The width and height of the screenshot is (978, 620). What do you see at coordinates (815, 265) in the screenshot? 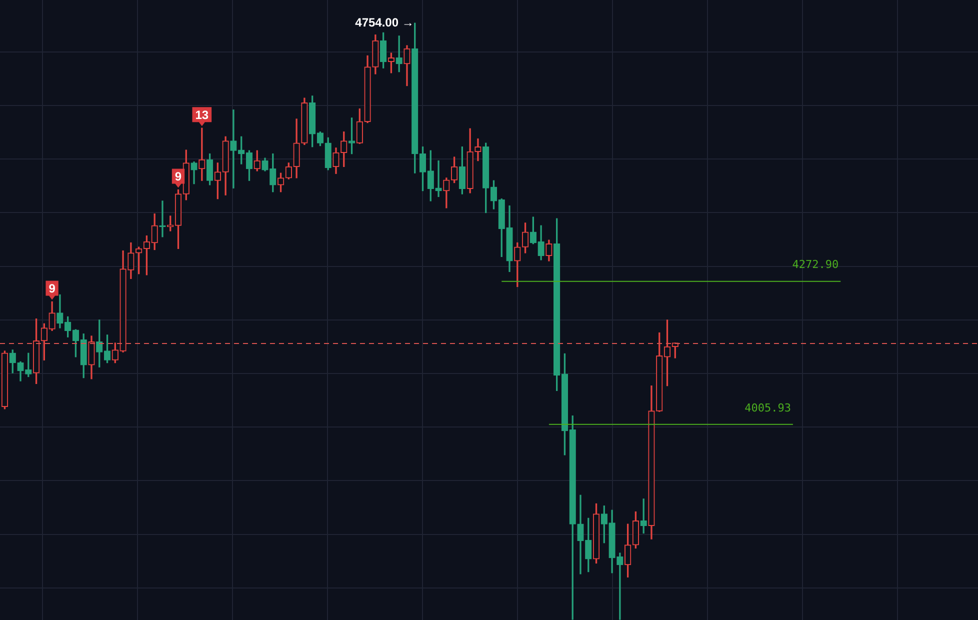
I see `ref-line-label: 4272.90` at bounding box center [815, 265].